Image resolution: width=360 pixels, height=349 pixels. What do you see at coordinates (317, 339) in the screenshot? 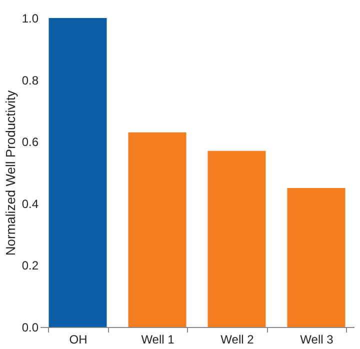
I see `x-tick-label: Well 3` at bounding box center [317, 339].